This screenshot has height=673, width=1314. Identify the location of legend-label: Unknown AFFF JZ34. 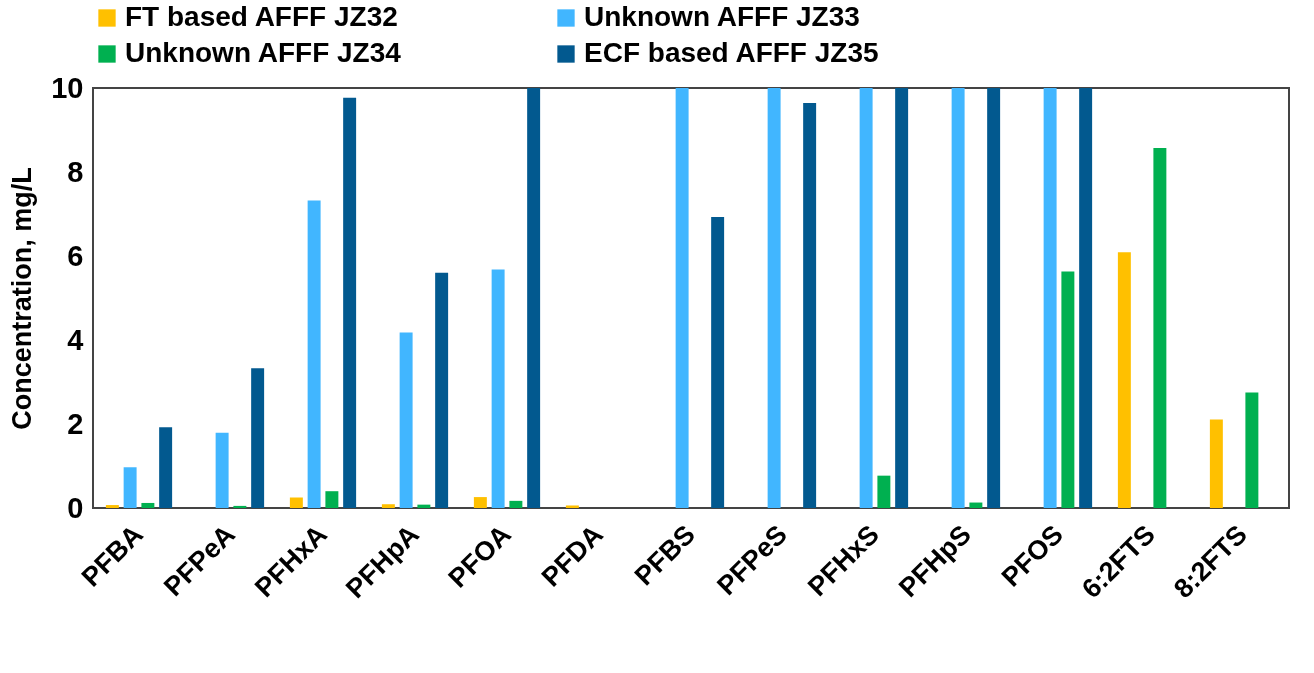
(263, 52).